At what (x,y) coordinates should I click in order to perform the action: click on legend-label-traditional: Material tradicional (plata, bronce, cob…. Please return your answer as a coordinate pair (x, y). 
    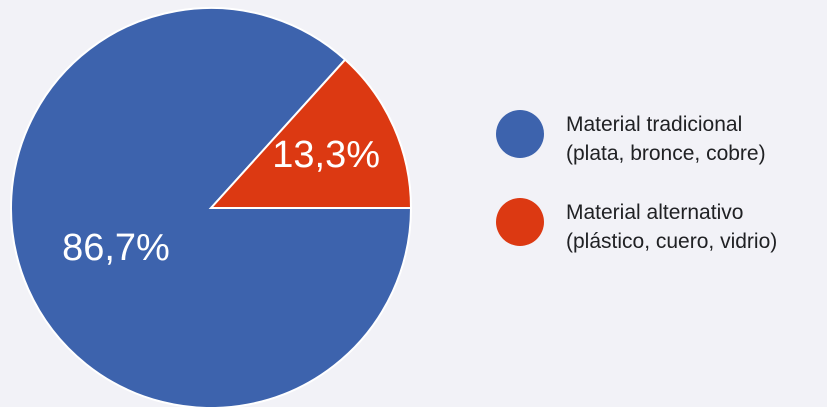
    Looking at the image, I should click on (666, 139).